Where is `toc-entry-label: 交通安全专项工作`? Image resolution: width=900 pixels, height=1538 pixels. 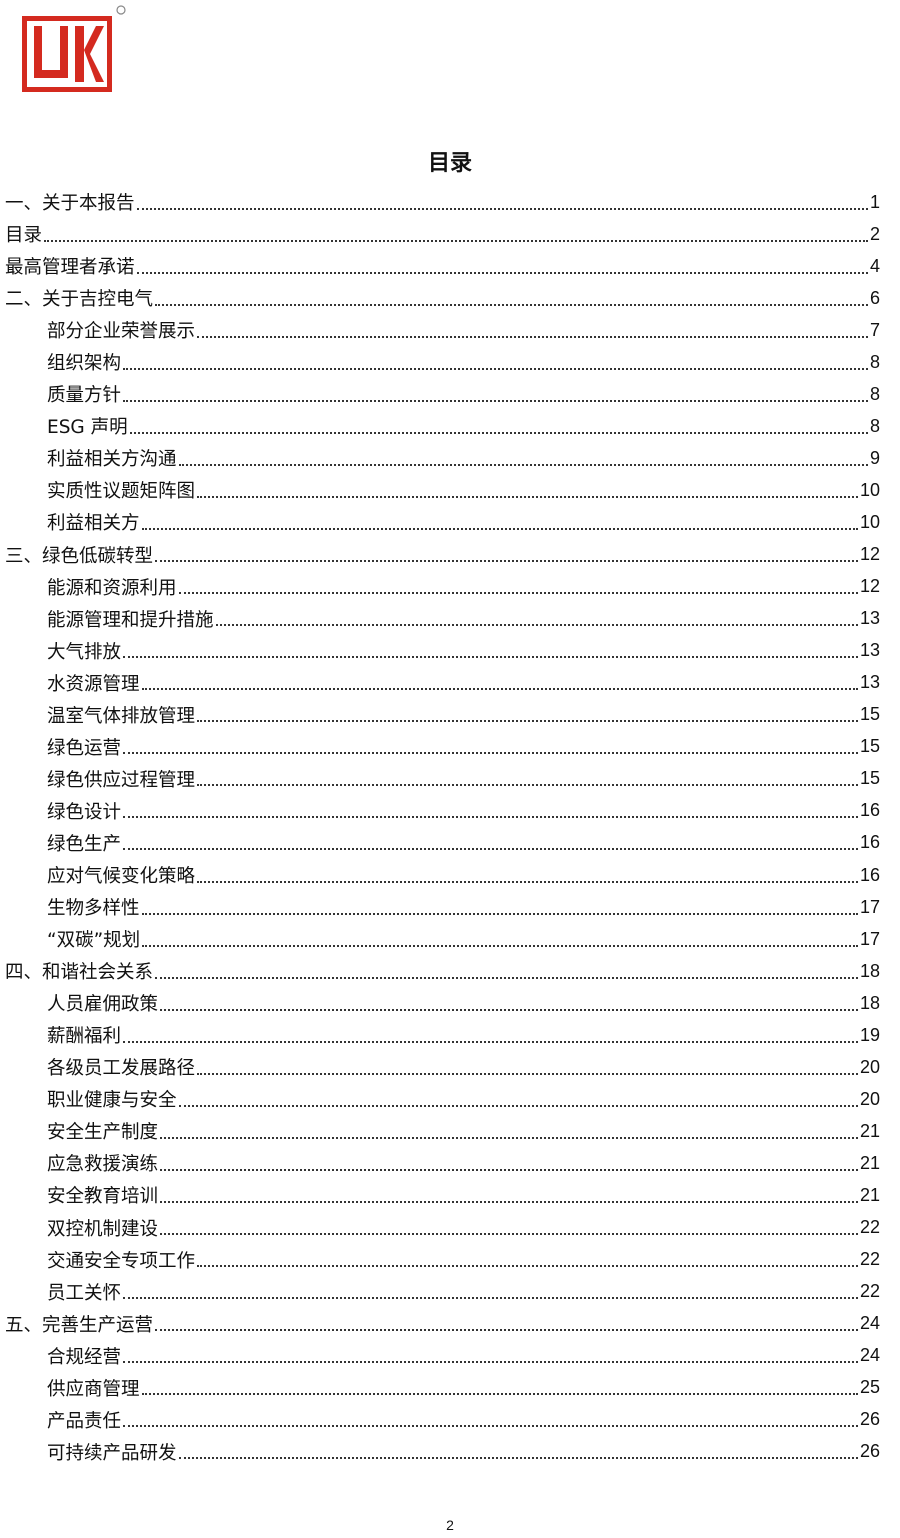
toc-entry-label: 交通安全专项工作 is located at coordinates (121, 1261).